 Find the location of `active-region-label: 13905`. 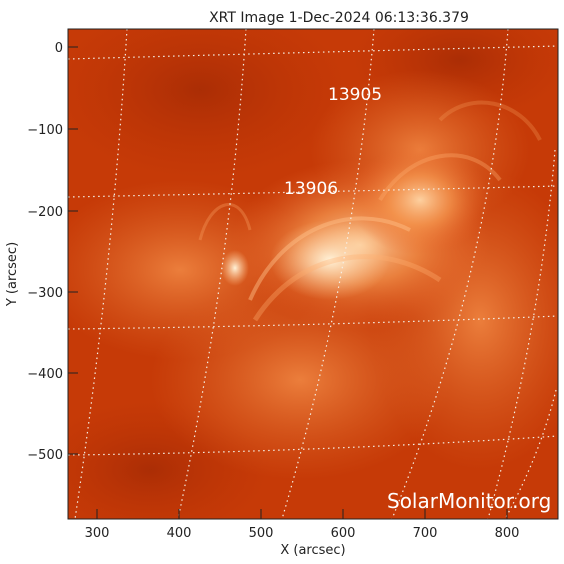

active-region-label: 13905 is located at coordinates (355, 95).